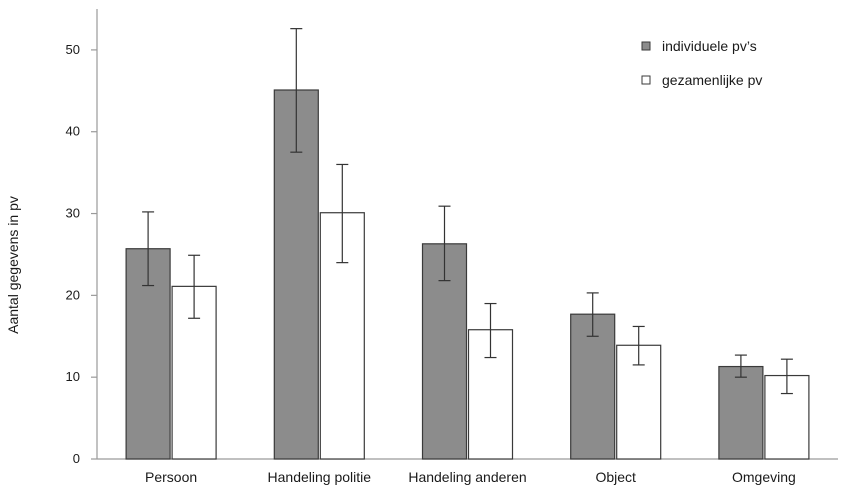 The image size is (846, 489). What do you see at coordinates (73, 213) in the screenshot?
I see `y-tick-label: 30` at bounding box center [73, 213].